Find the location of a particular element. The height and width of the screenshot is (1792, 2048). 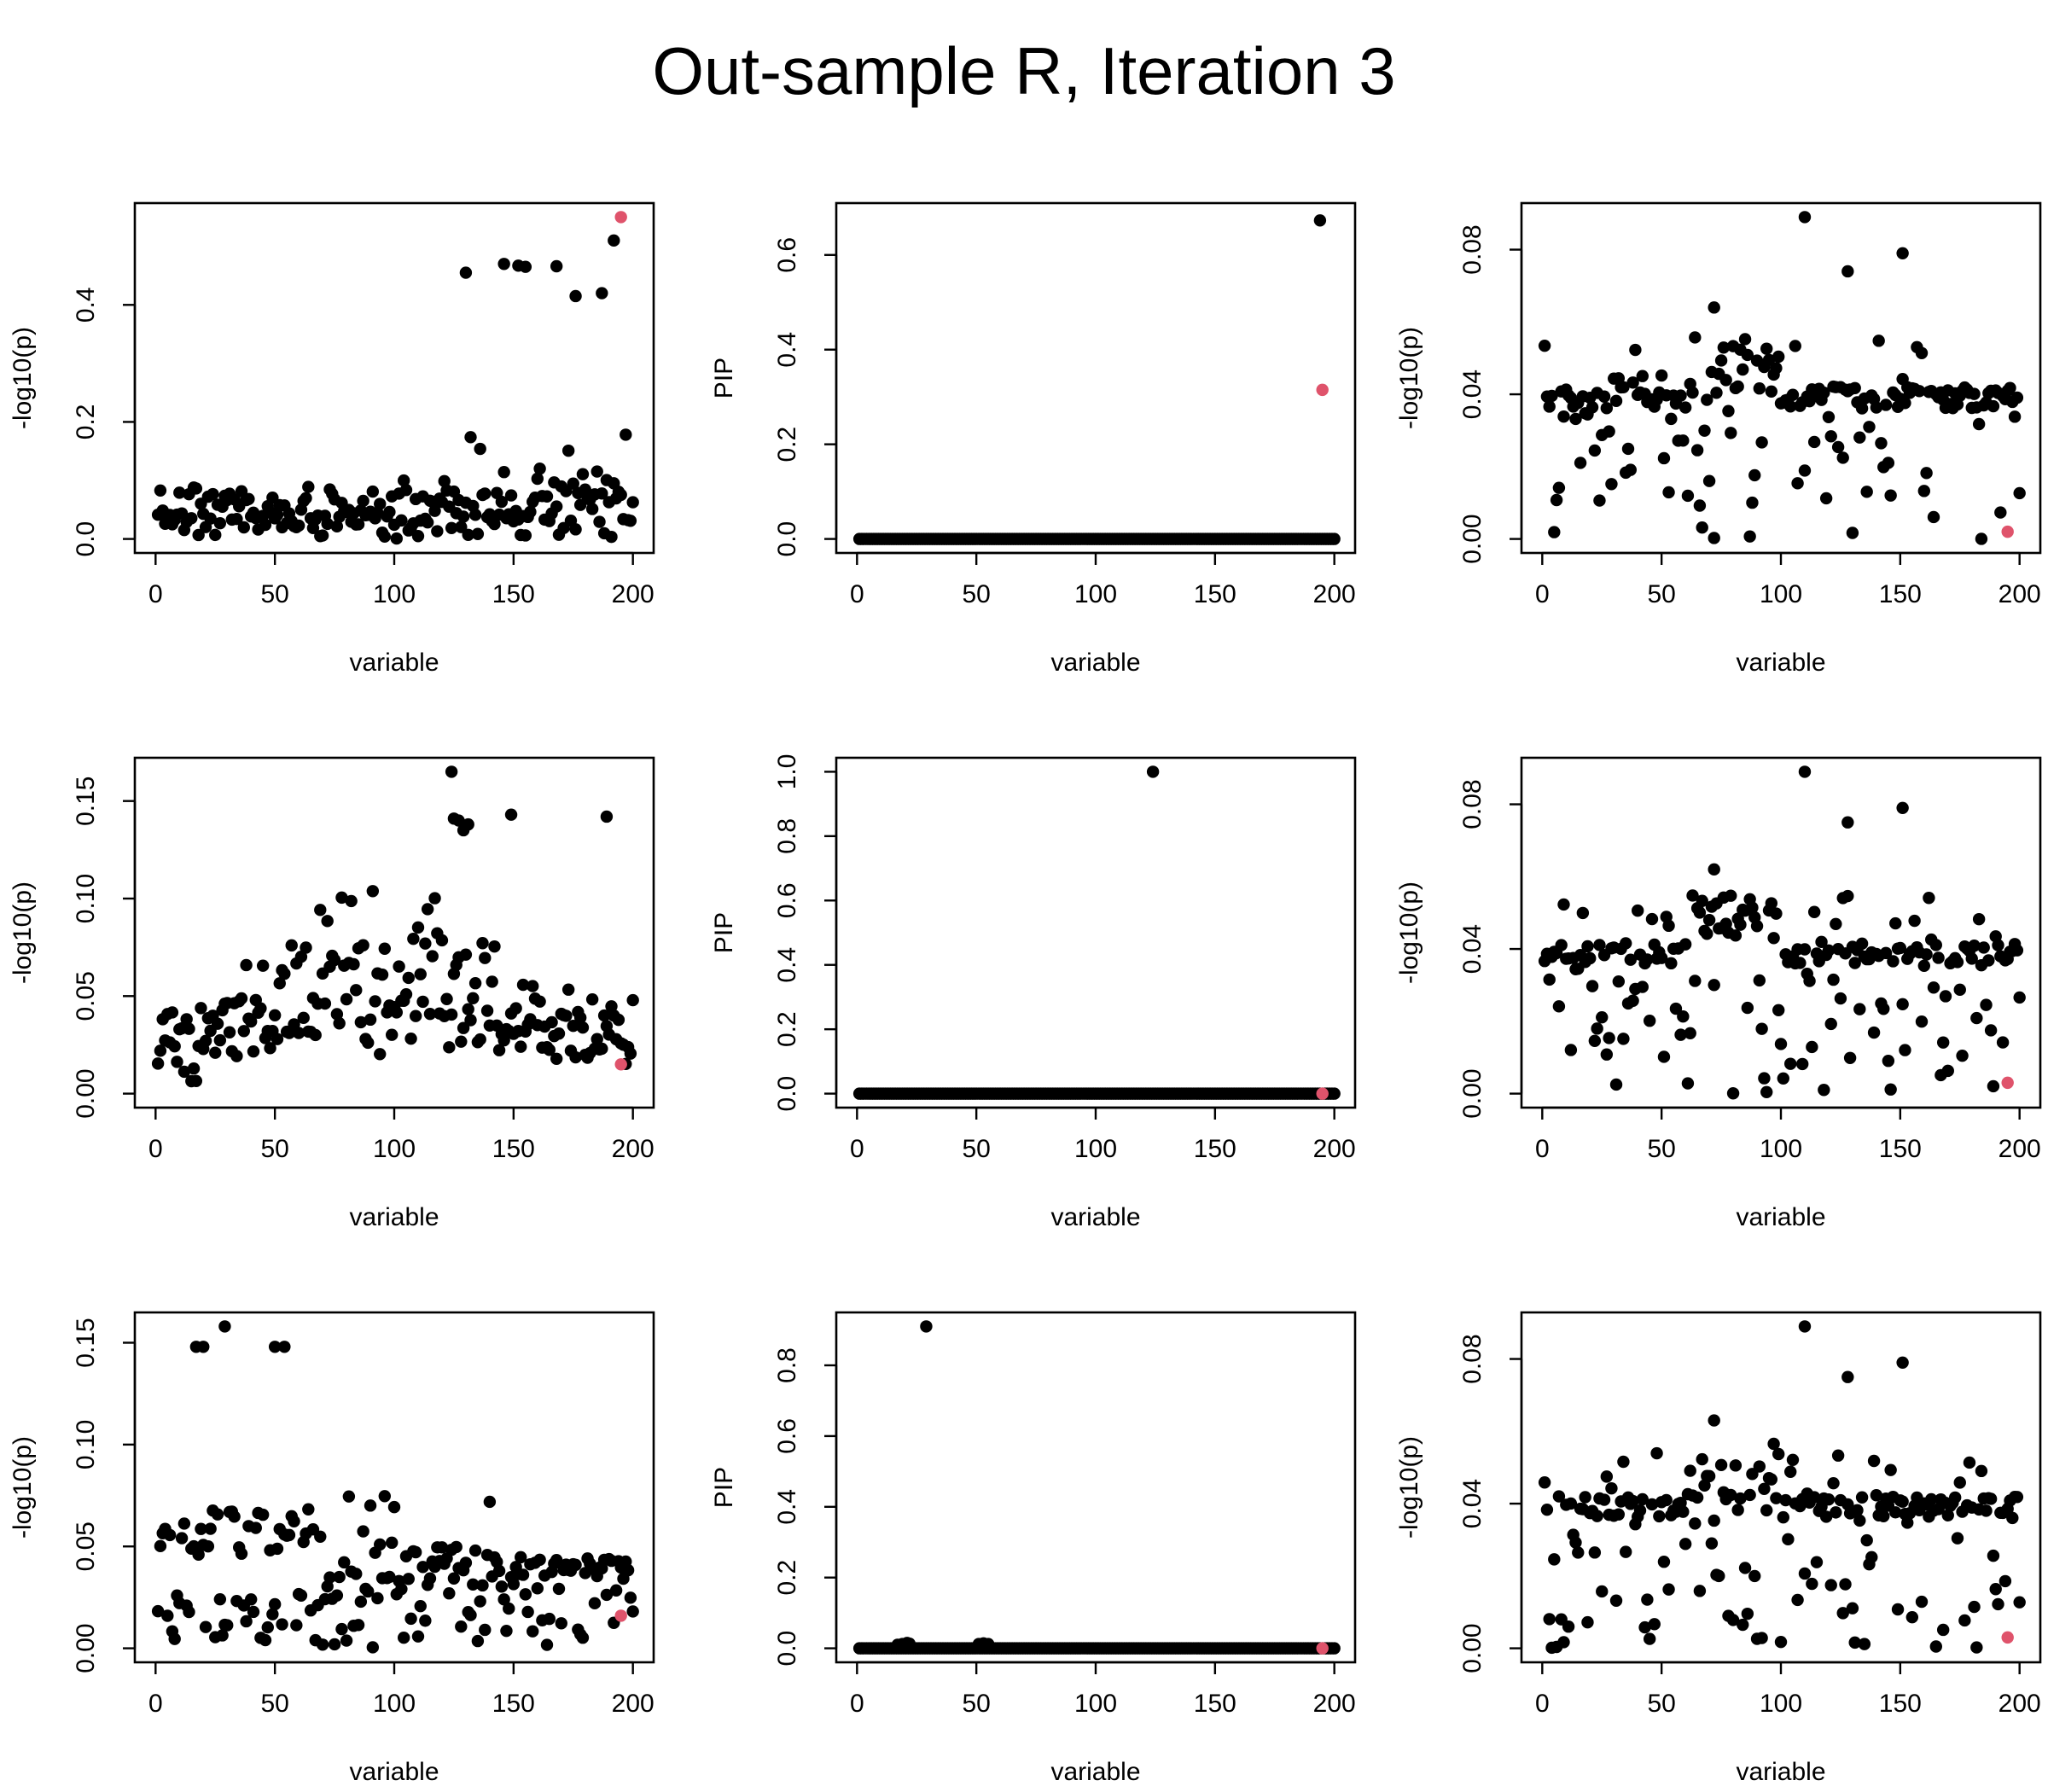

y-tick-label: 0.4 is located at coordinates (86, 305).